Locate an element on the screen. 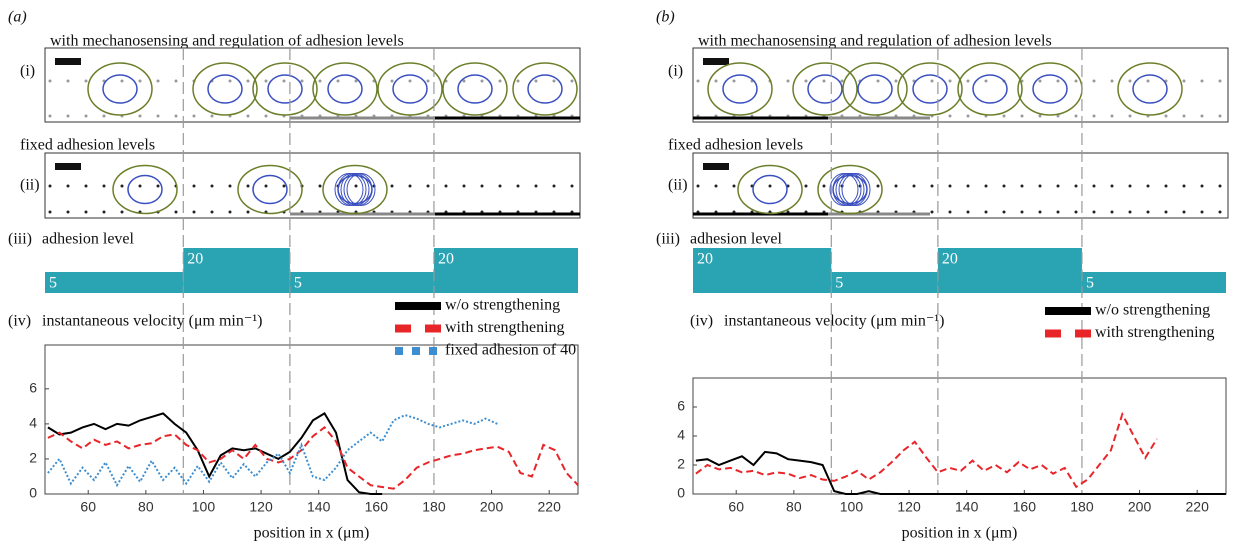 The image size is (1256, 550). x-tick-label: 180 is located at coordinates (434, 507).